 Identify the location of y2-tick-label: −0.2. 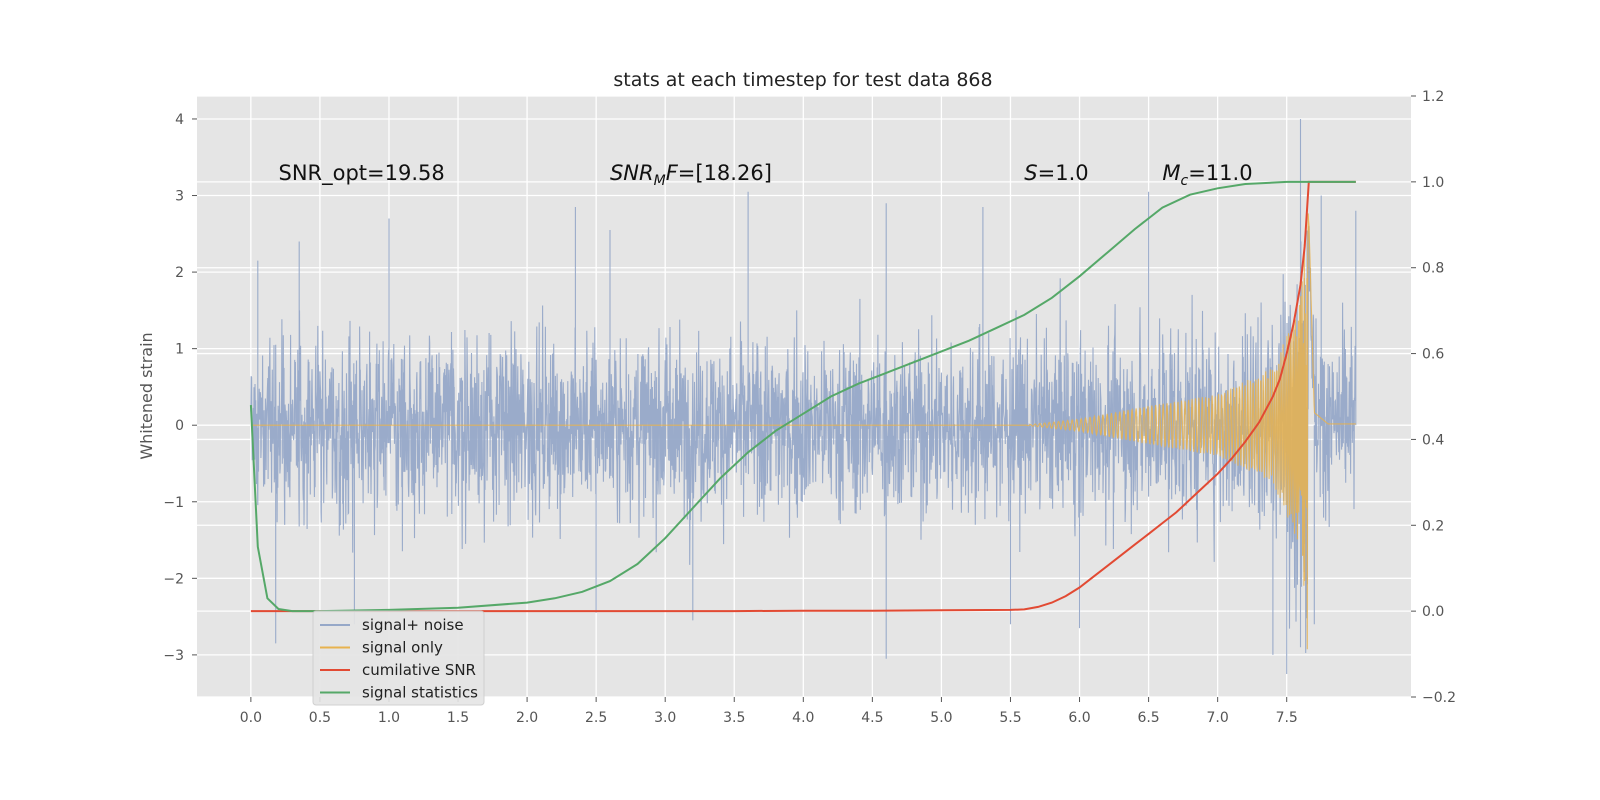
(1439, 698).